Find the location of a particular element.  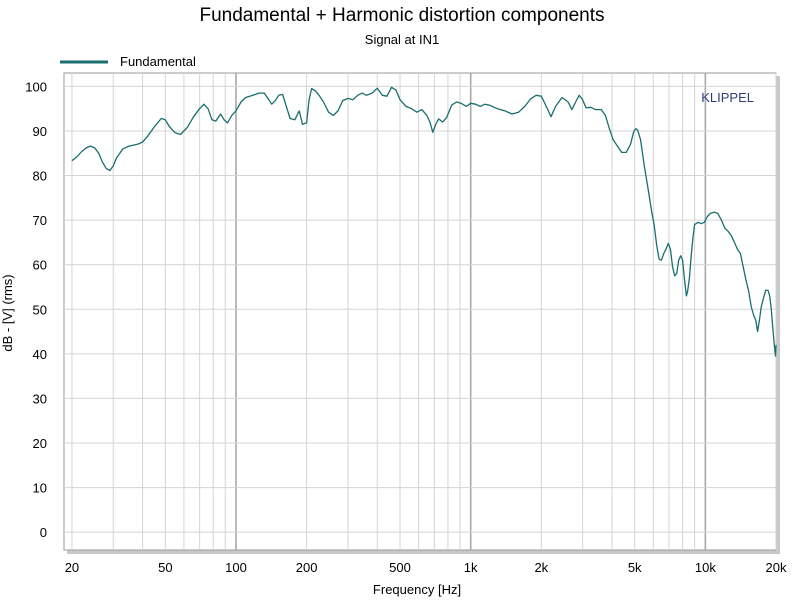

x-tick-label: 2k is located at coordinates (541, 567).